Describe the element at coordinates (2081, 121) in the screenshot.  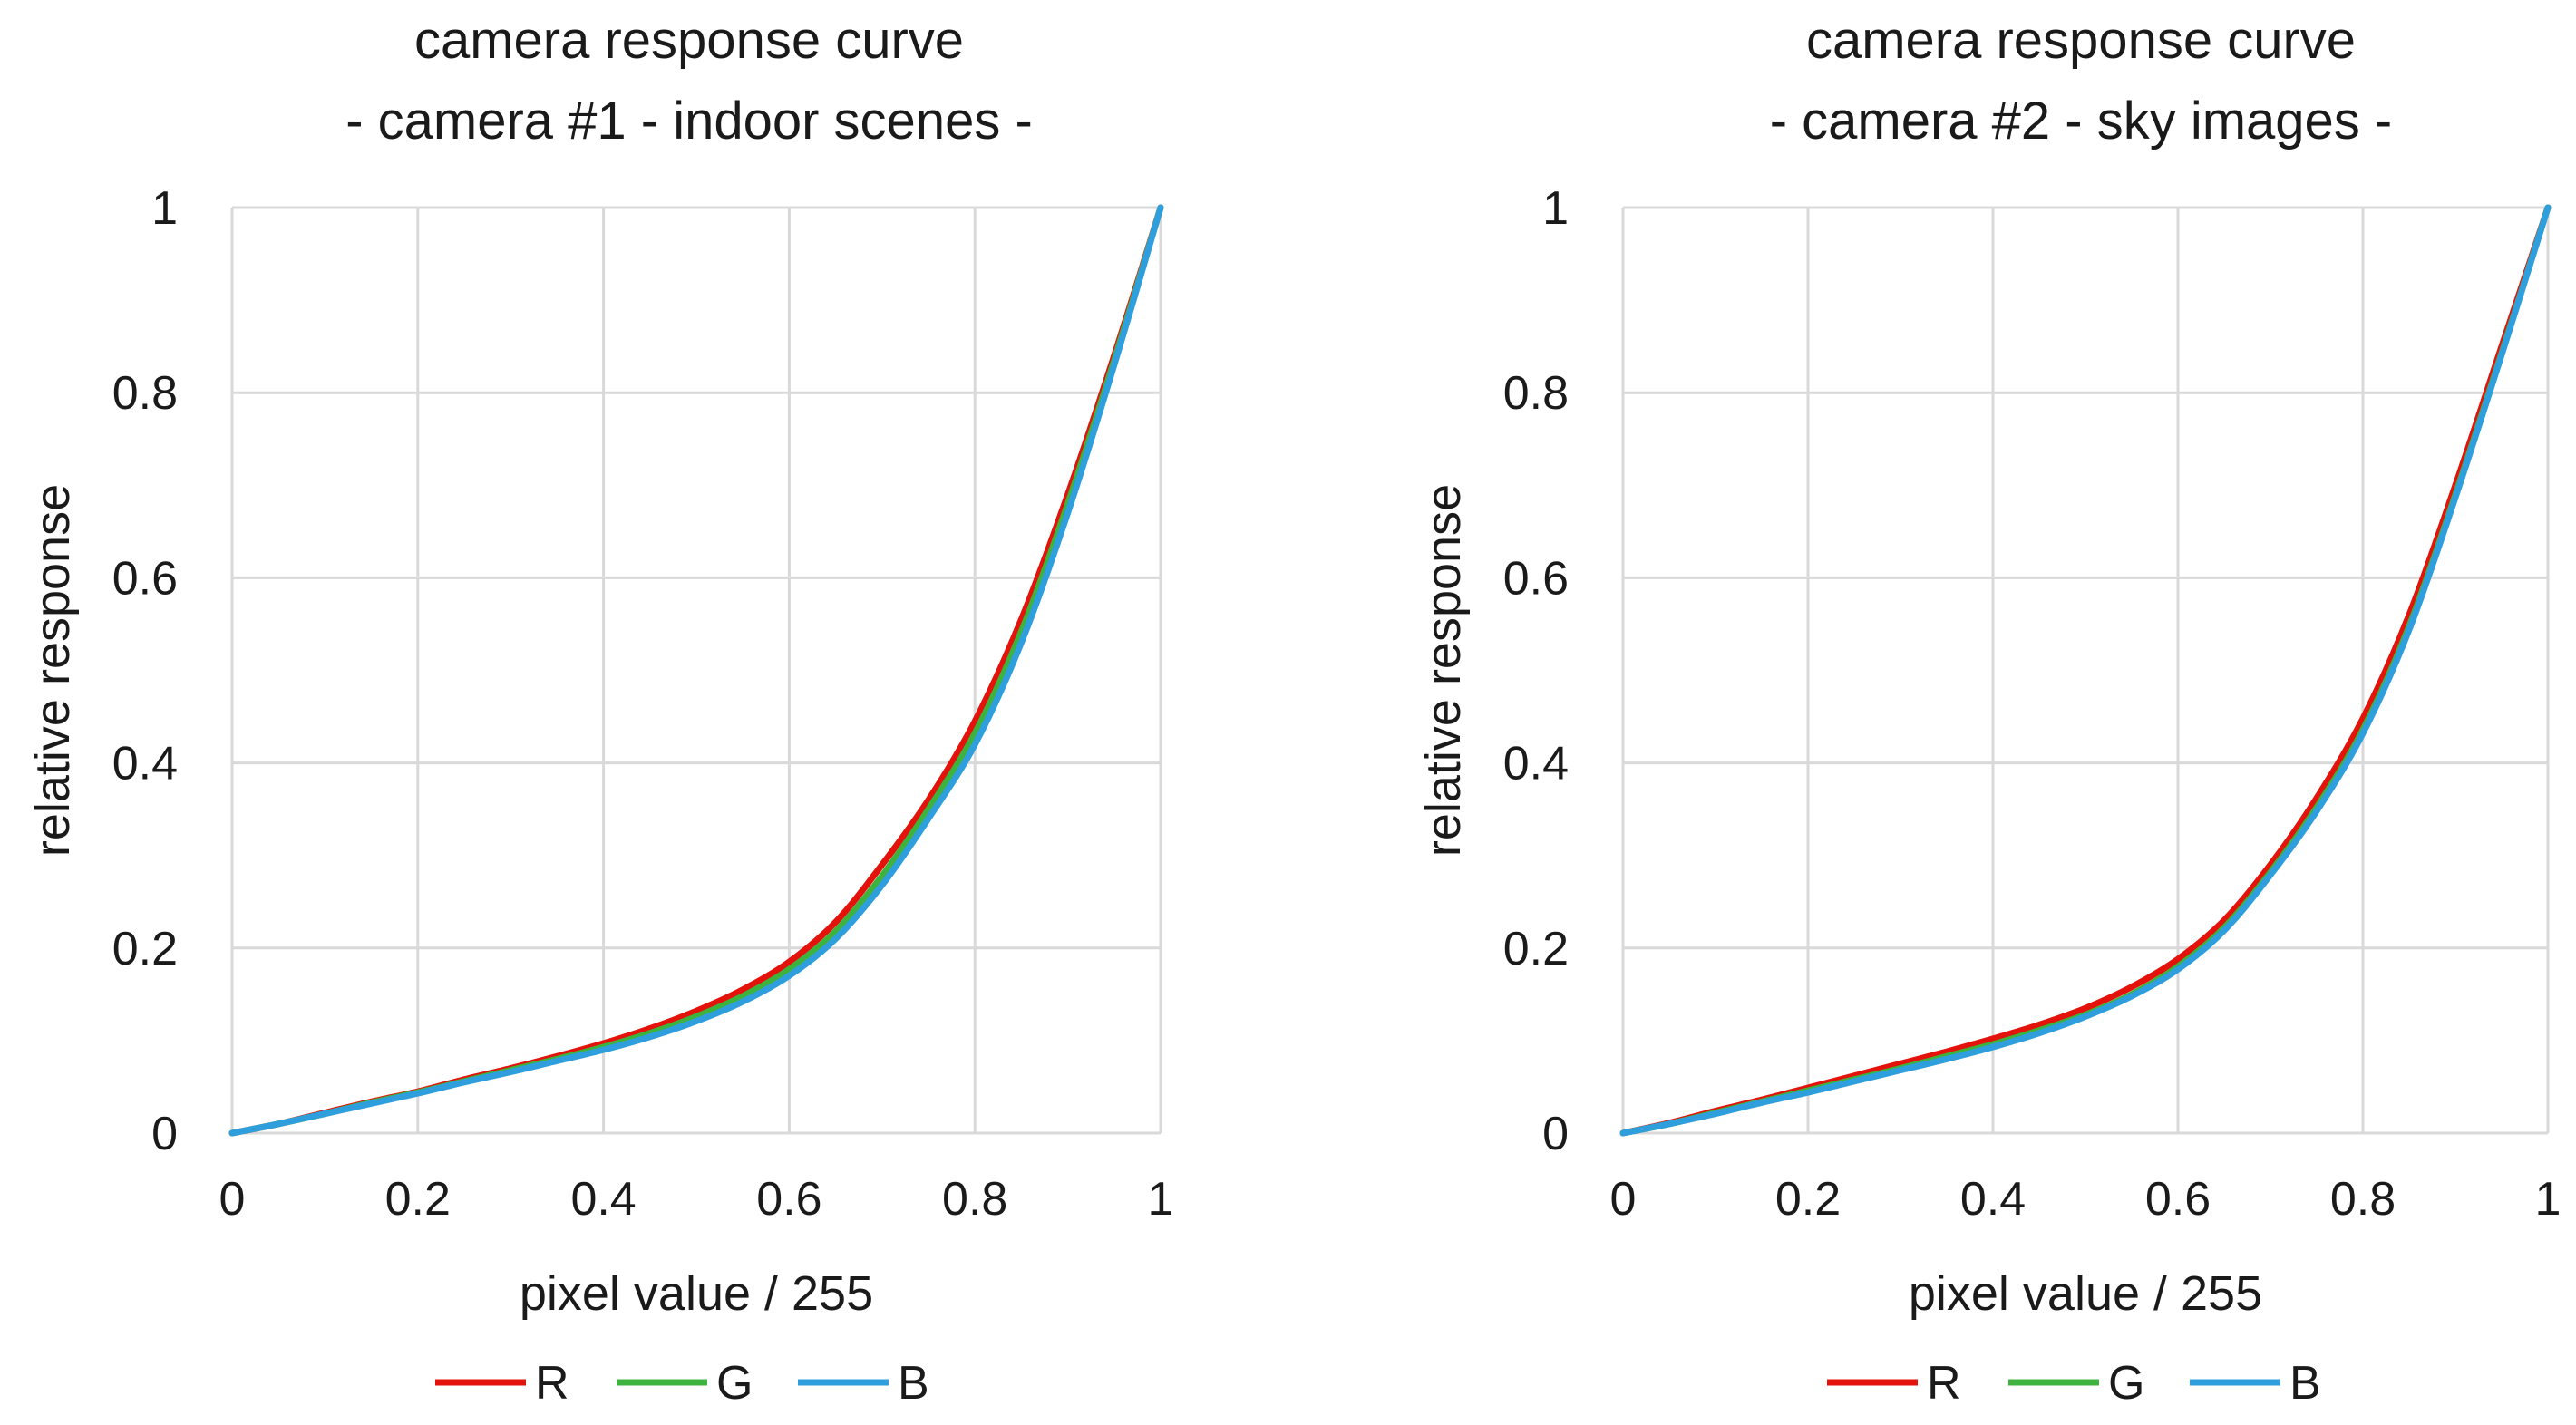
I see `chart-subtitle: - camera #2 - sky images -` at that location.